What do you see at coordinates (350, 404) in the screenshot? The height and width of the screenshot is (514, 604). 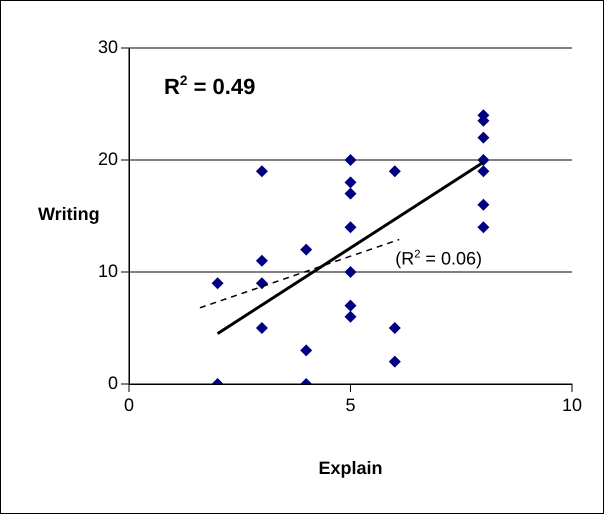 I see `x-tick-label: 5` at bounding box center [350, 404].